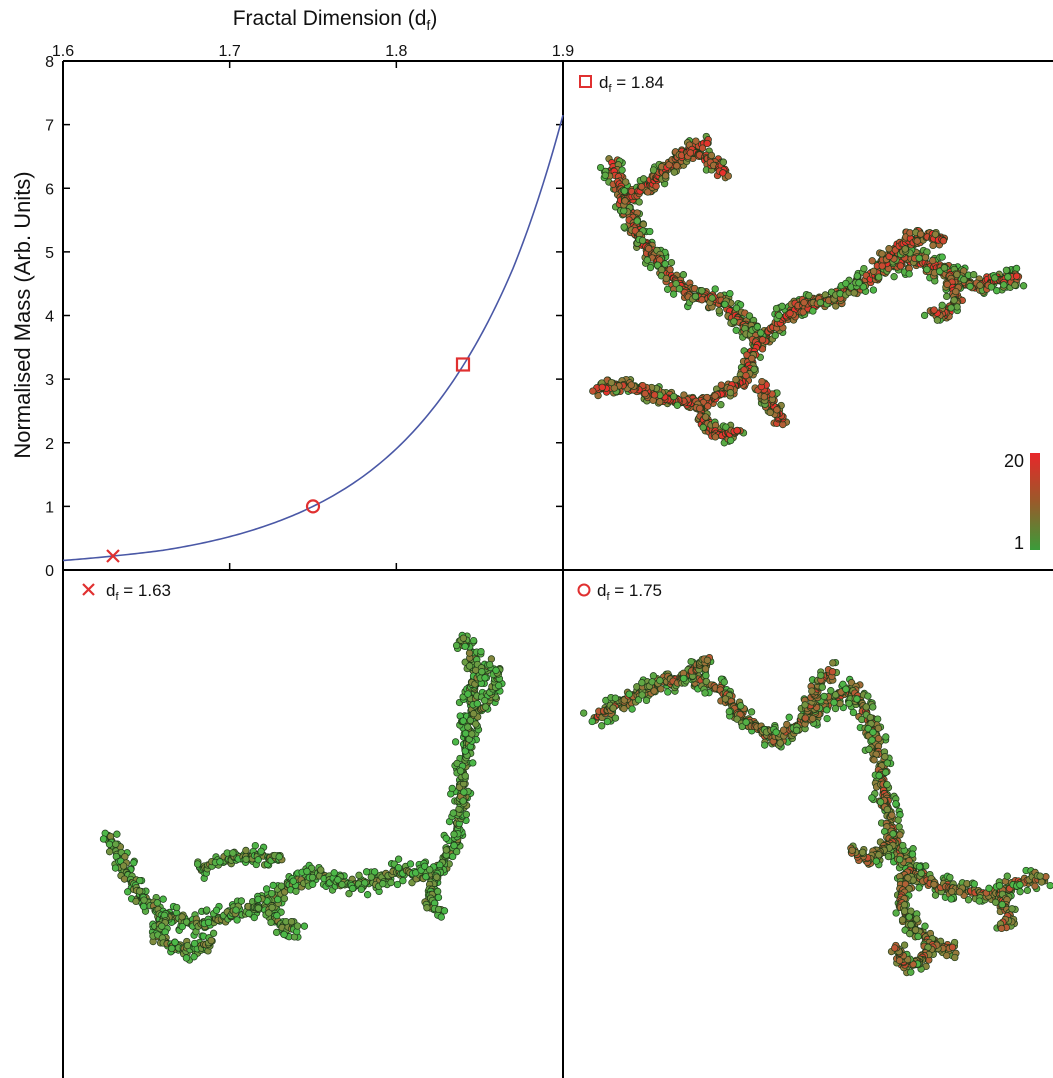 The height and width of the screenshot is (1078, 1053). What do you see at coordinates (584, 590) in the screenshot?
I see `circle-marker-icon` at bounding box center [584, 590].